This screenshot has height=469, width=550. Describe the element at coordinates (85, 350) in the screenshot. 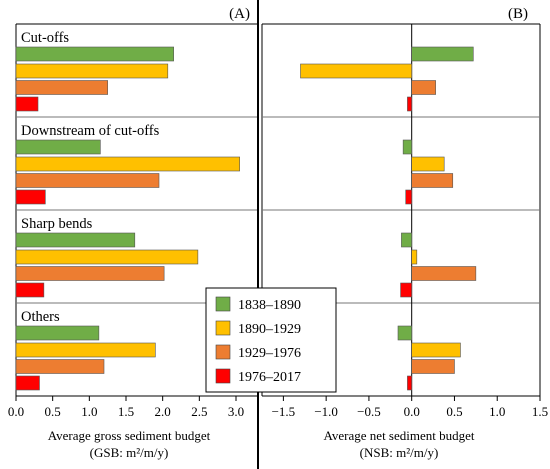

I see `panel-a-bar-others-1890–1929` at that location.